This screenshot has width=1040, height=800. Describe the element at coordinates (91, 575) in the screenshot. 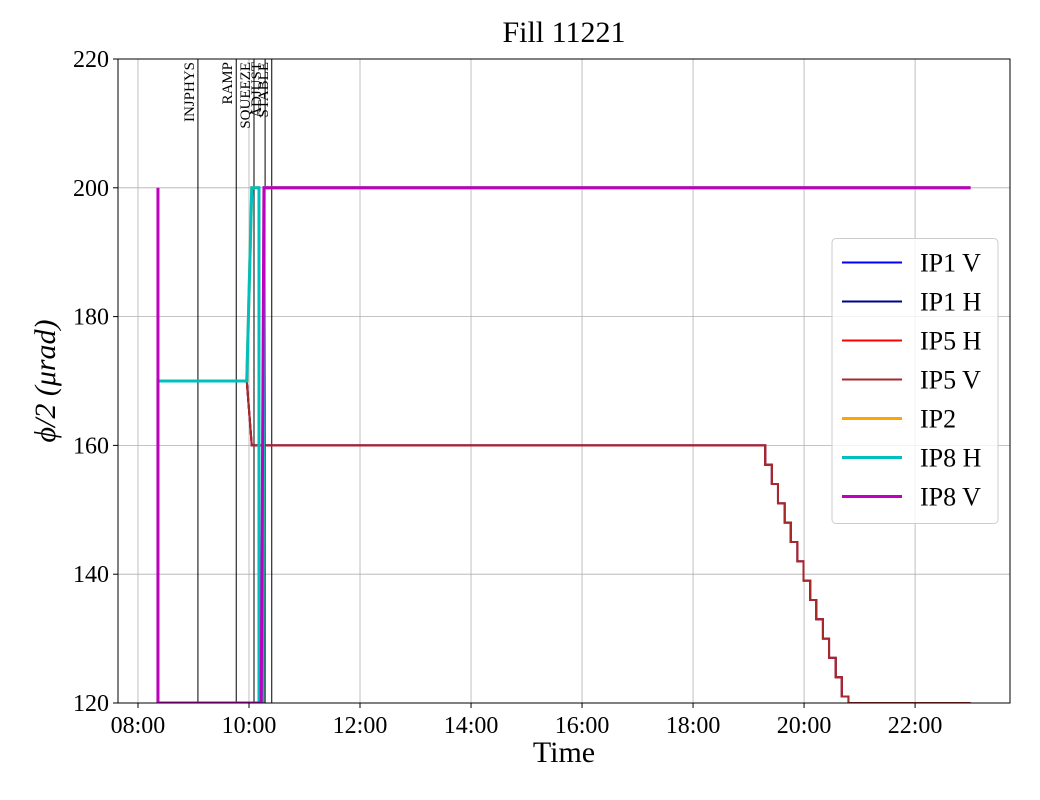

I see `y-tick-label: 140` at that location.